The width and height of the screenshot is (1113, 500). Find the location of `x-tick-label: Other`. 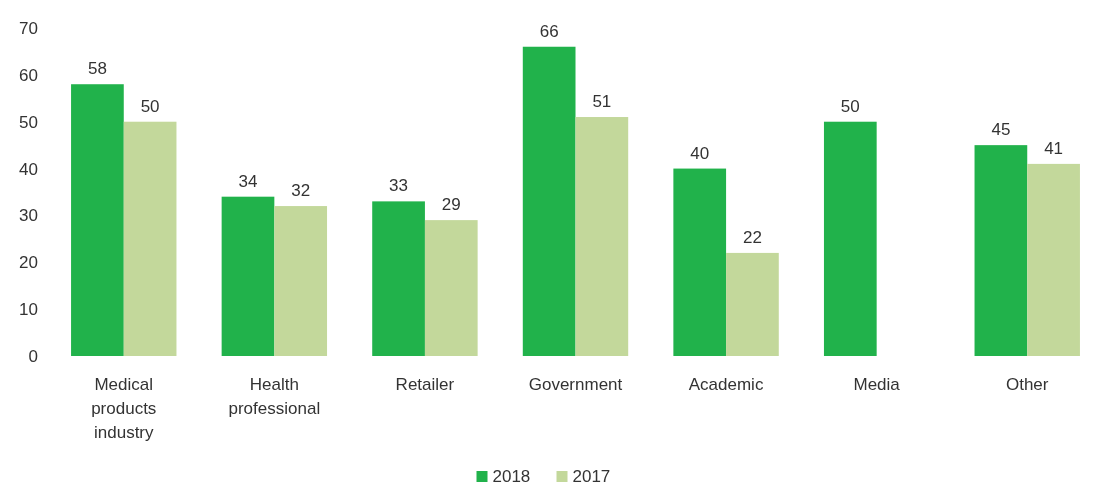

x-tick-label: Other is located at coordinates (1027, 384).